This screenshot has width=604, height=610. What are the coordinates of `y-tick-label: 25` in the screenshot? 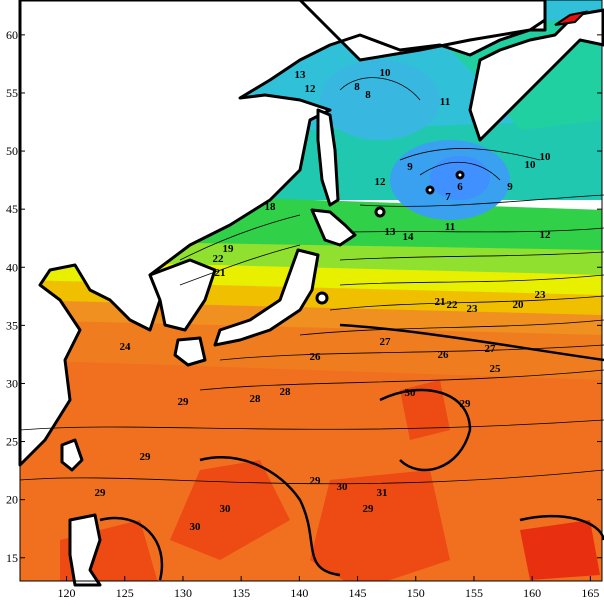 It's located at (12, 442).